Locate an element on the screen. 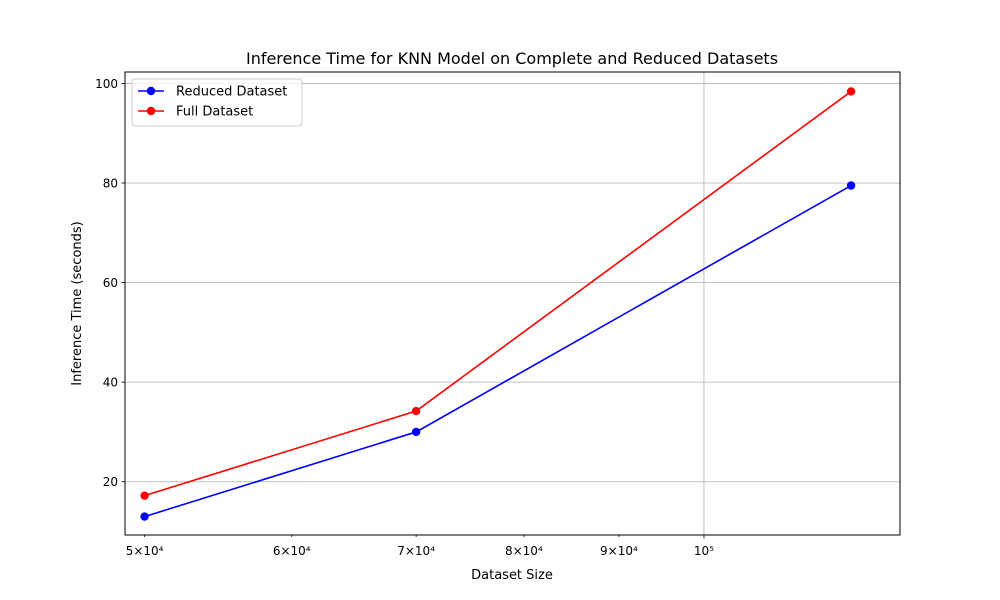 The width and height of the screenshot is (1000, 600). y-tick-label: 100 is located at coordinates (106, 84).